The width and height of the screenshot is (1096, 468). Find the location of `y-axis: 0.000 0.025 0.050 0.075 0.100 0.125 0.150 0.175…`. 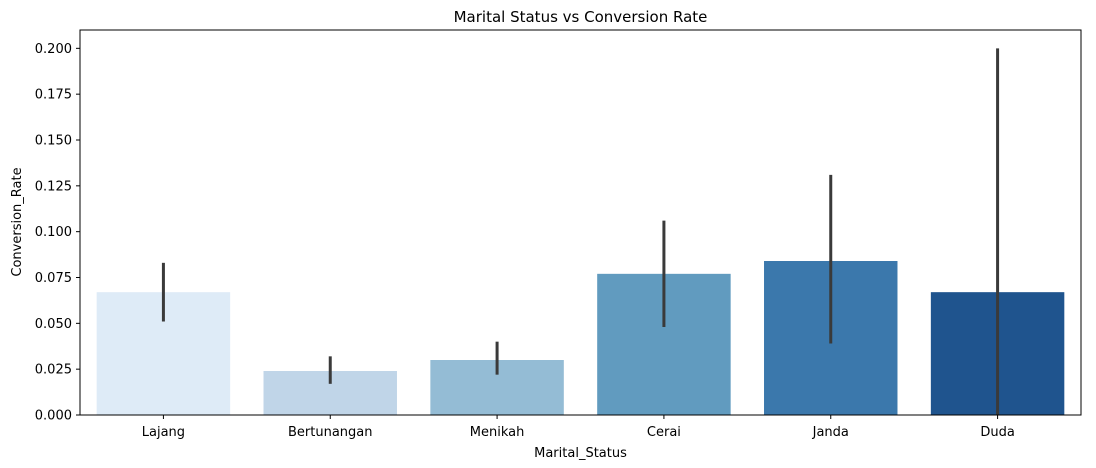

y-axis: 0.000 0.025 0.050 0.075 0.100 0.125 0.150 0.175… is located at coordinates (57, 233).